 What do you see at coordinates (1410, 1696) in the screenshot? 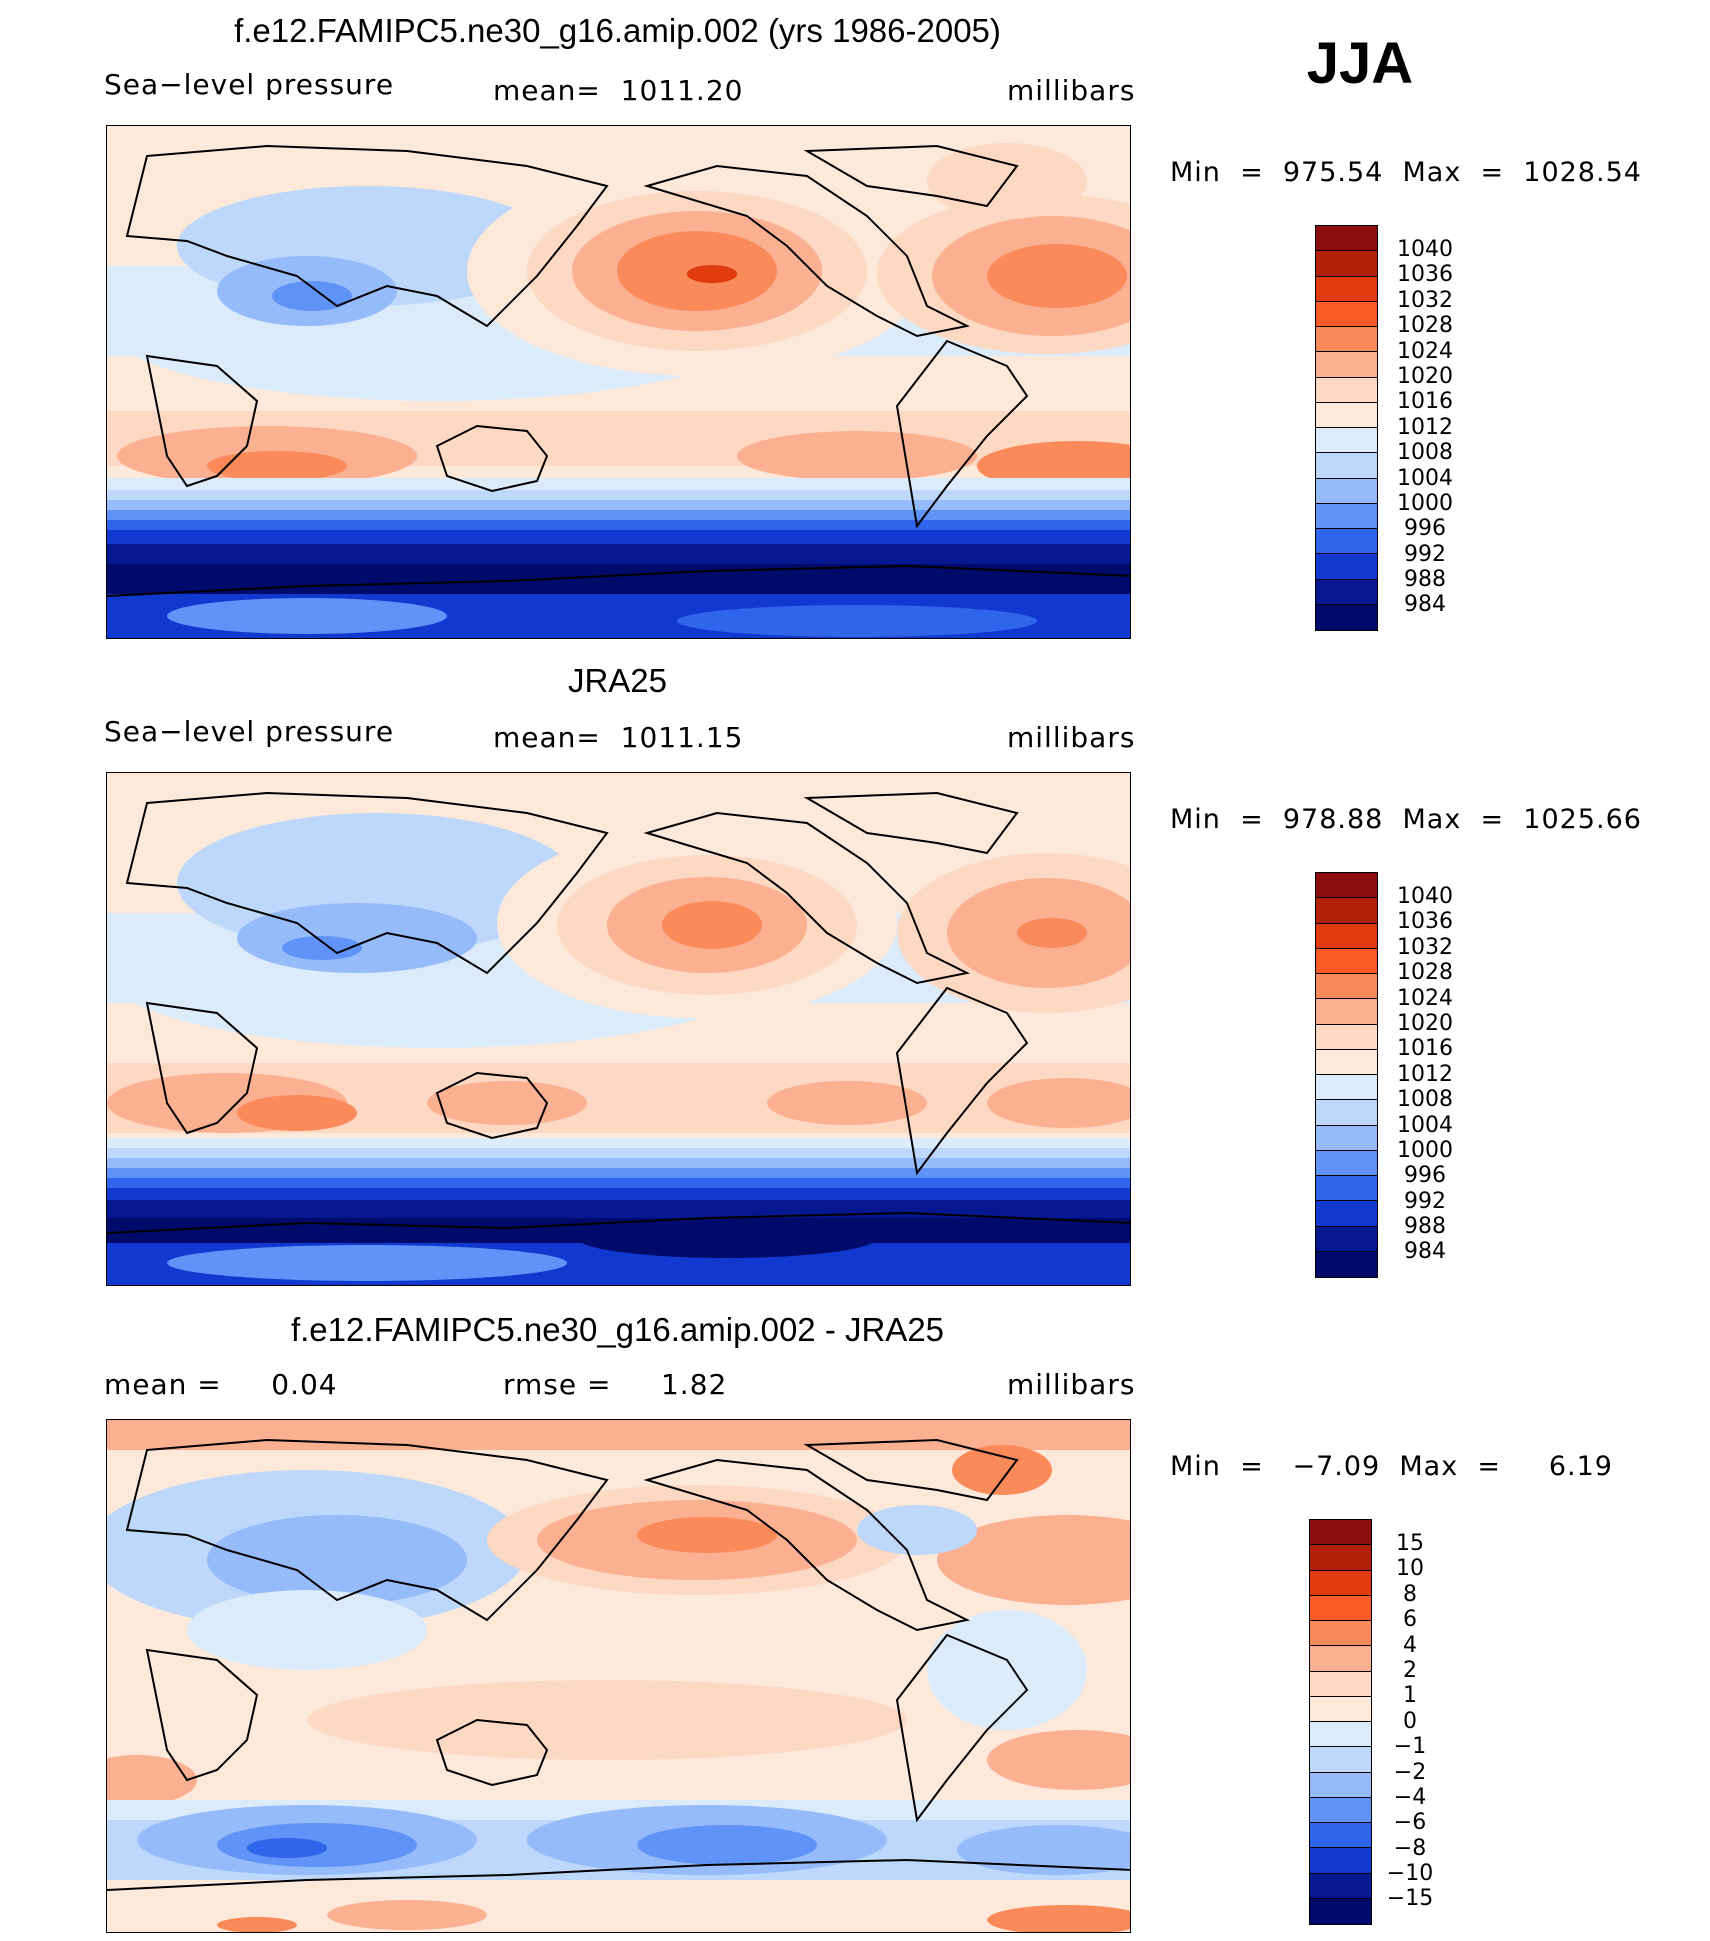
I see `colorbar-tick-label: 1` at bounding box center [1410, 1696].